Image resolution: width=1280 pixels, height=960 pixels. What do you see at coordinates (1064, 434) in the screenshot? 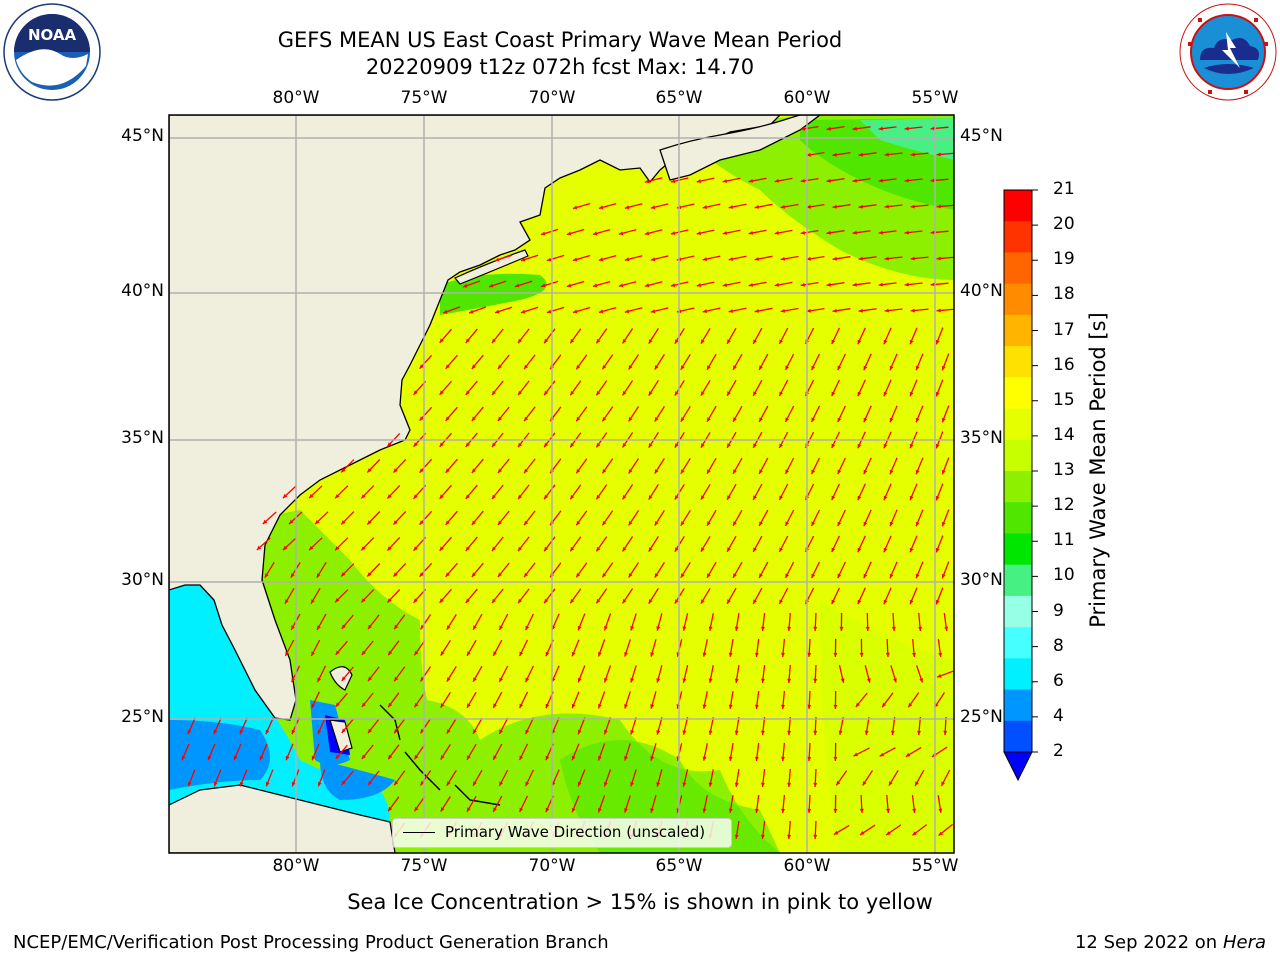
I see `colorbar-tick-label: 14` at bounding box center [1064, 434].